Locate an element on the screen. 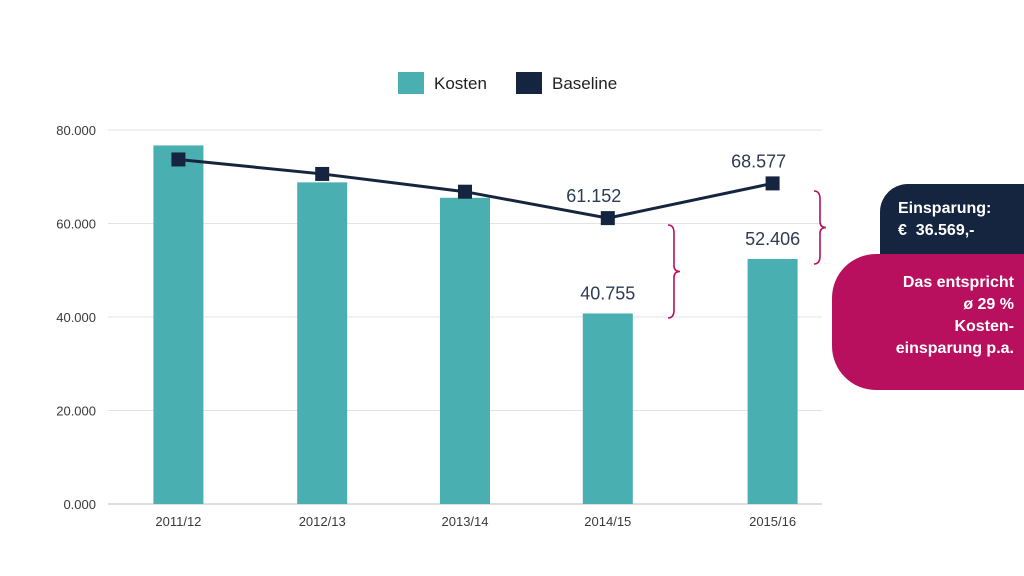  data-label-kosten: 40.755 is located at coordinates (607, 293).